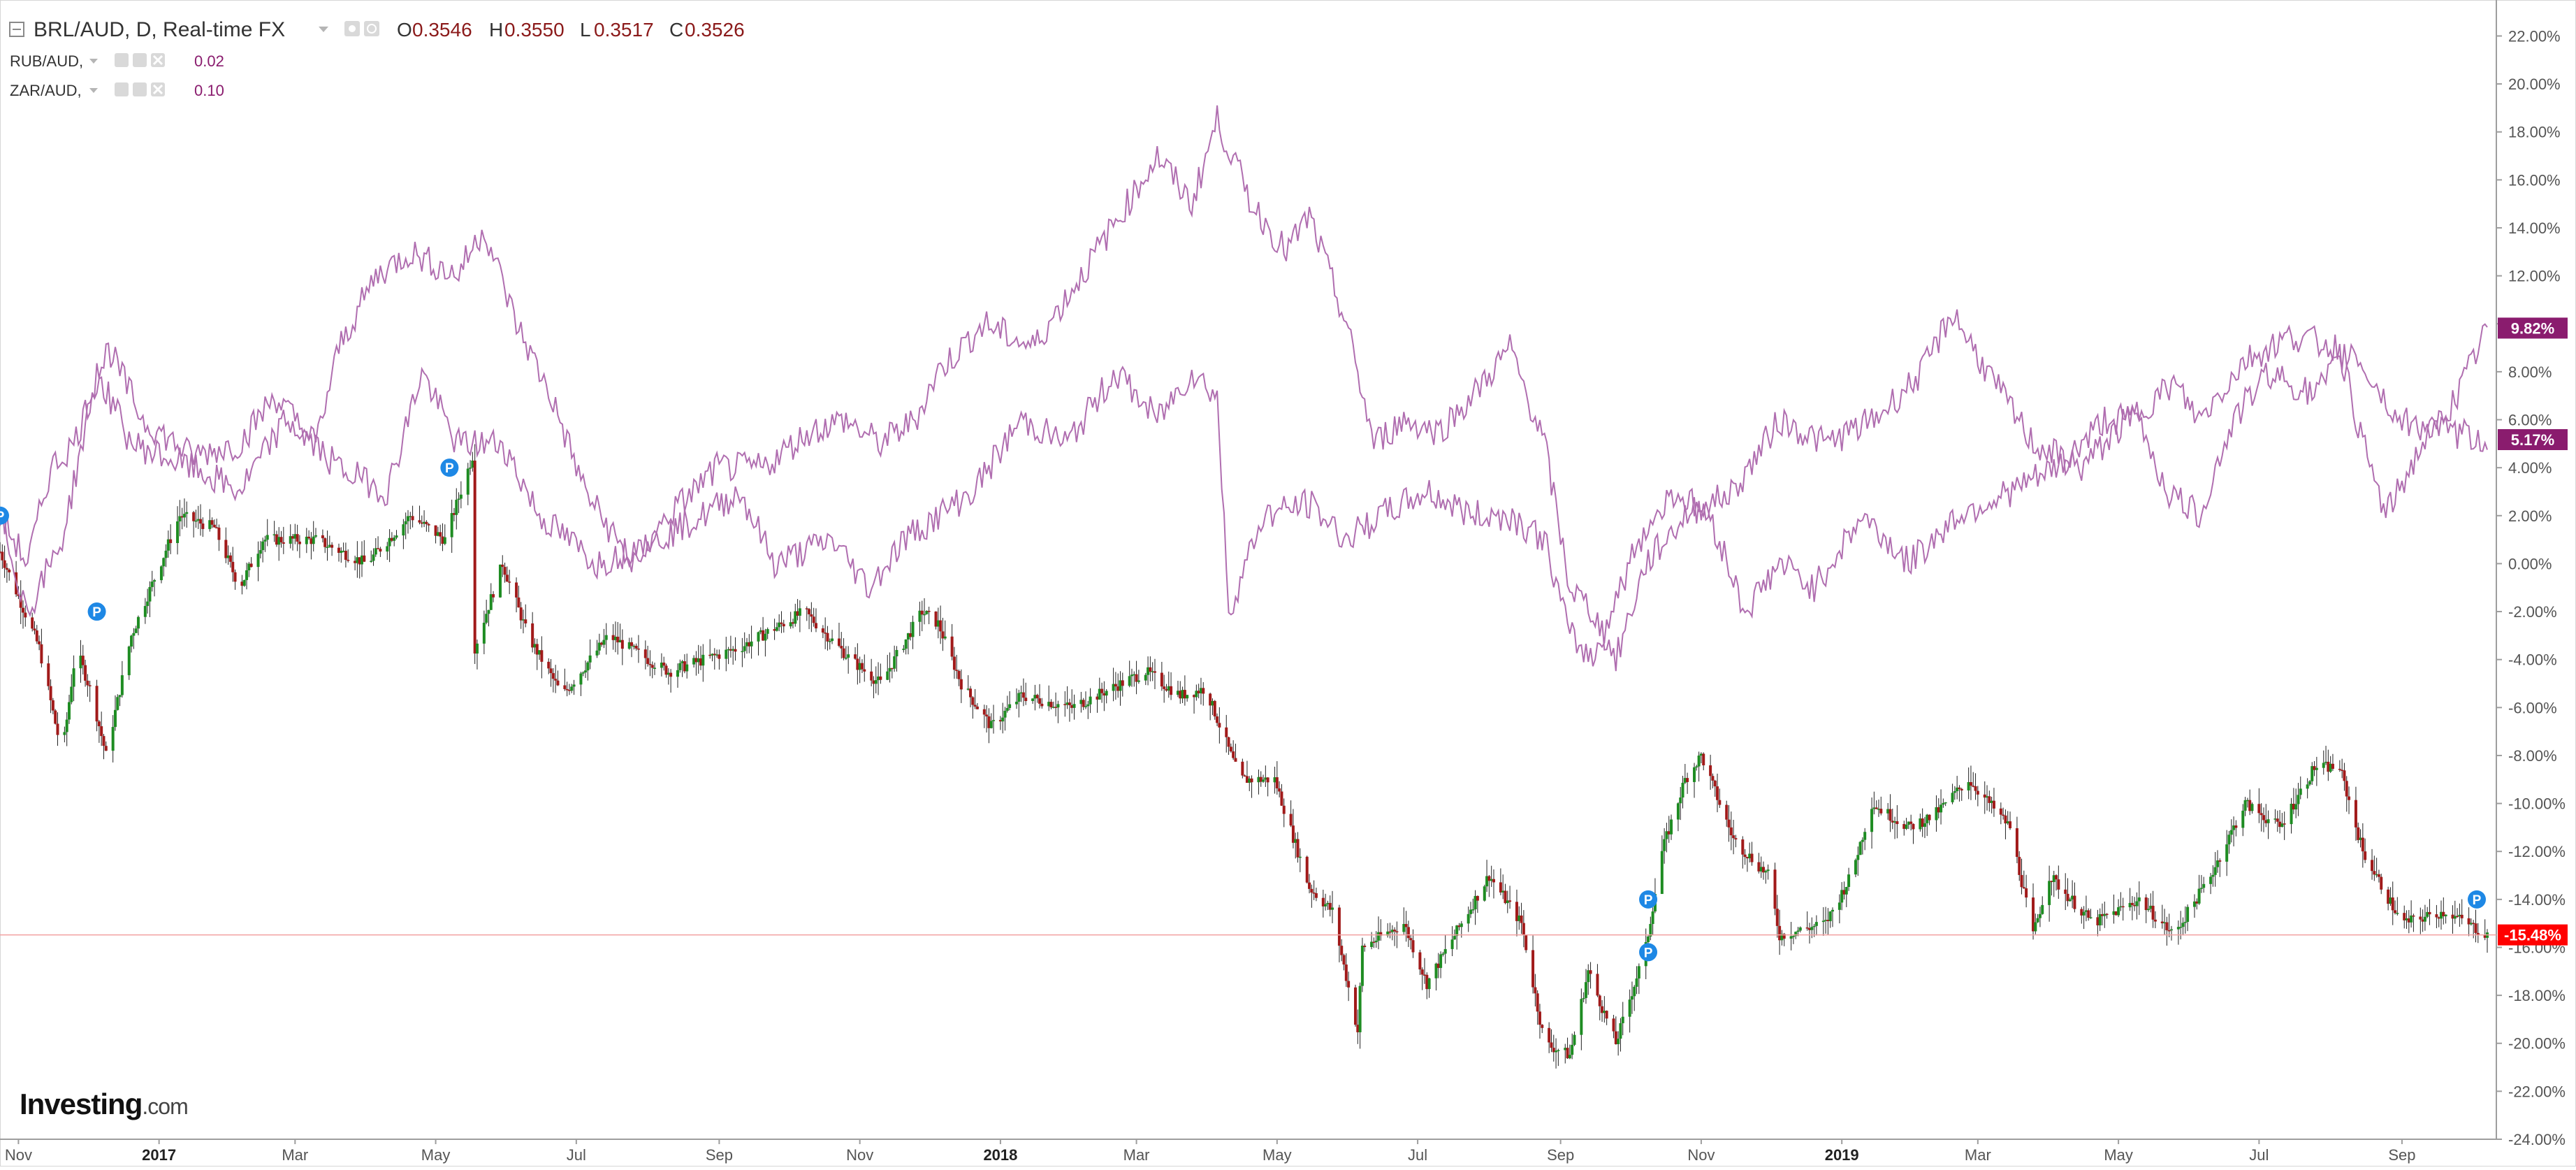  Describe the element at coordinates (534, 30) in the screenshot. I see `high-value: 0.3550` at that location.